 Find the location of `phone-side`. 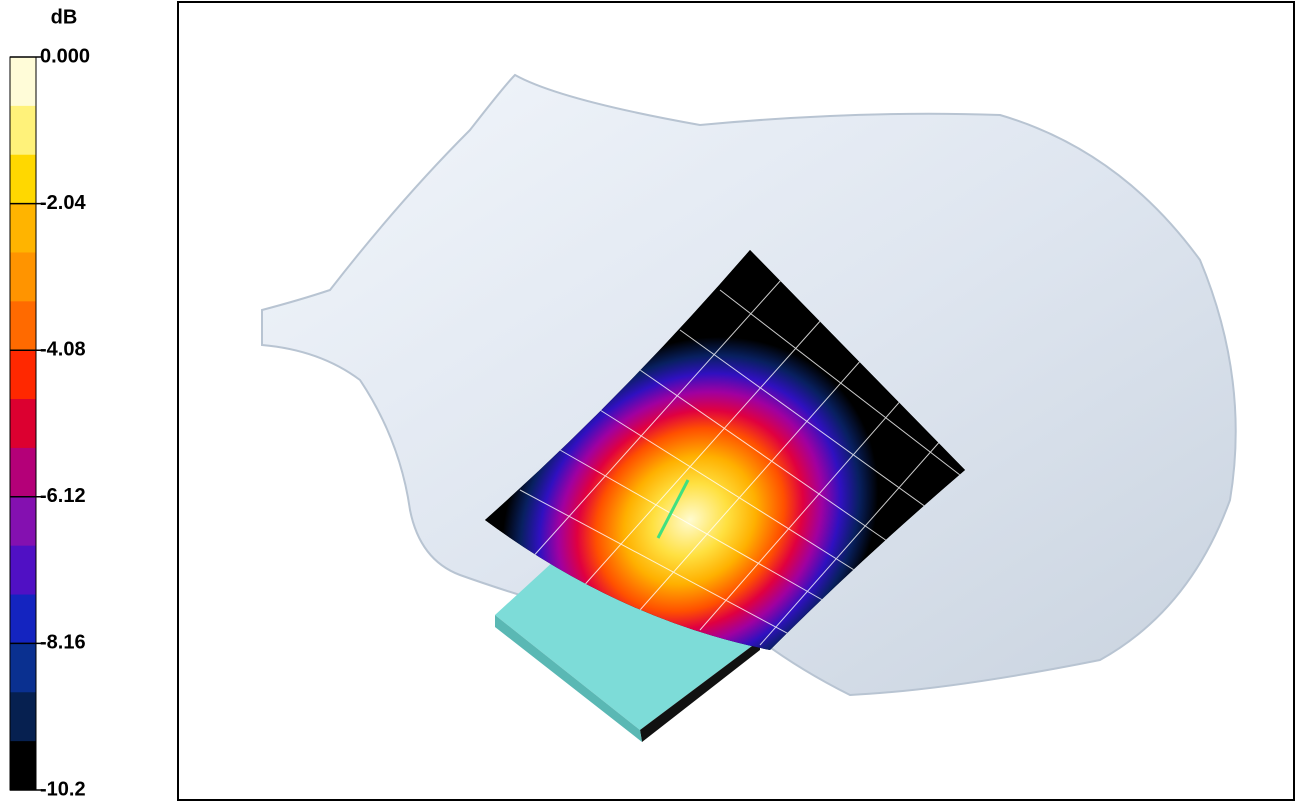

phone-side is located at coordinates (700, 691).